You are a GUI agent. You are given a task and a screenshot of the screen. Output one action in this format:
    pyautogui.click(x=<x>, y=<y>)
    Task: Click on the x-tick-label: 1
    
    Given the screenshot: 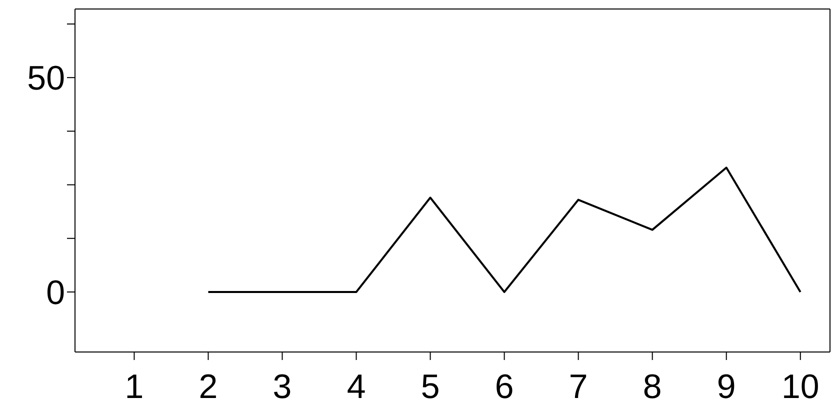 What is the action you would take?
    pyautogui.click(x=134, y=387)
    